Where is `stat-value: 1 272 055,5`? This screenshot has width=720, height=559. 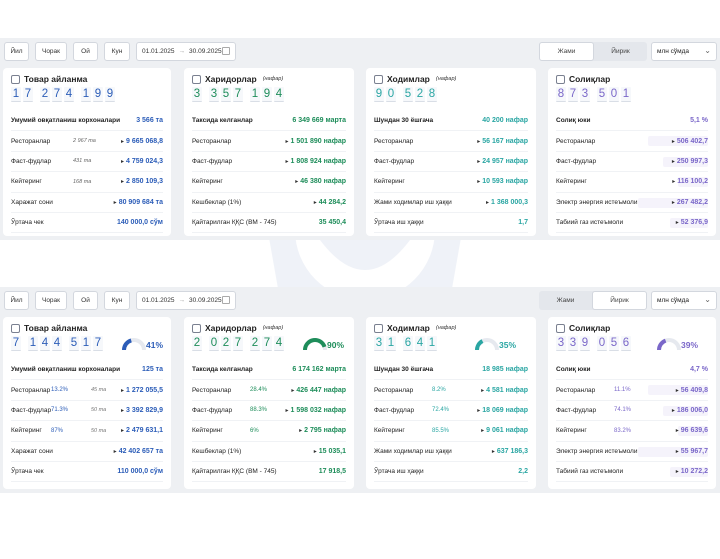
stat-value: 1 272 055,5 is located at coordinates (142, 390).